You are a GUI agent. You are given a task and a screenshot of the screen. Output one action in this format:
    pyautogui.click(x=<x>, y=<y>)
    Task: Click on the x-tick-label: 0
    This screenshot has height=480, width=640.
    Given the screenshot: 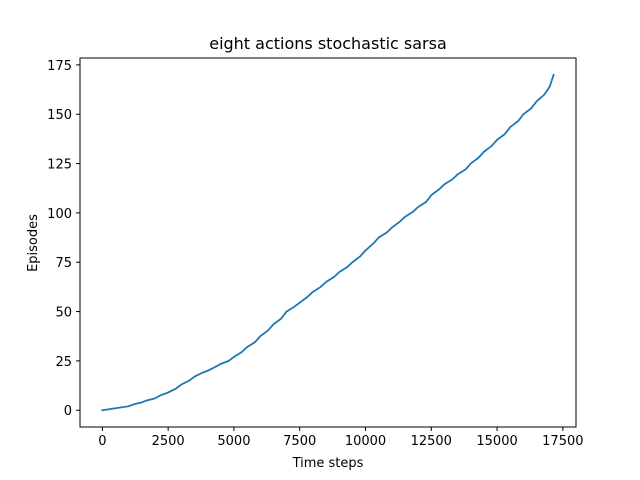 What is the action you would take?
    pyautogui.click(x=102, y=441)
    